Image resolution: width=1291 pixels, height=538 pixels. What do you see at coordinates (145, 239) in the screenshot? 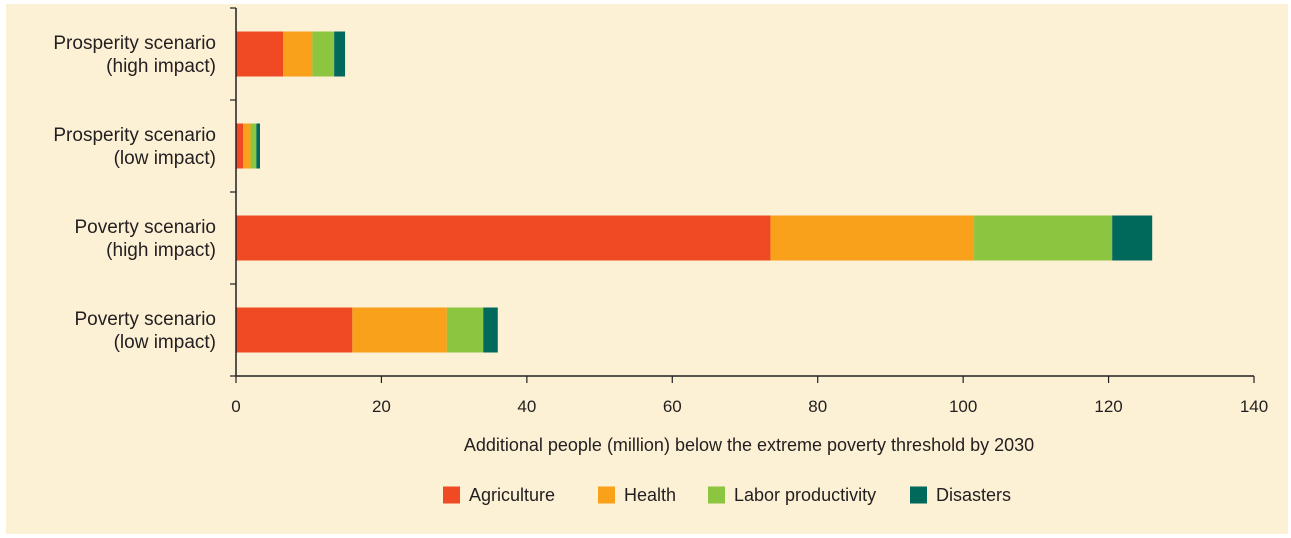
I see `category-label-2: Poverty scenario (high impact)` at bounding box center [145, 239].